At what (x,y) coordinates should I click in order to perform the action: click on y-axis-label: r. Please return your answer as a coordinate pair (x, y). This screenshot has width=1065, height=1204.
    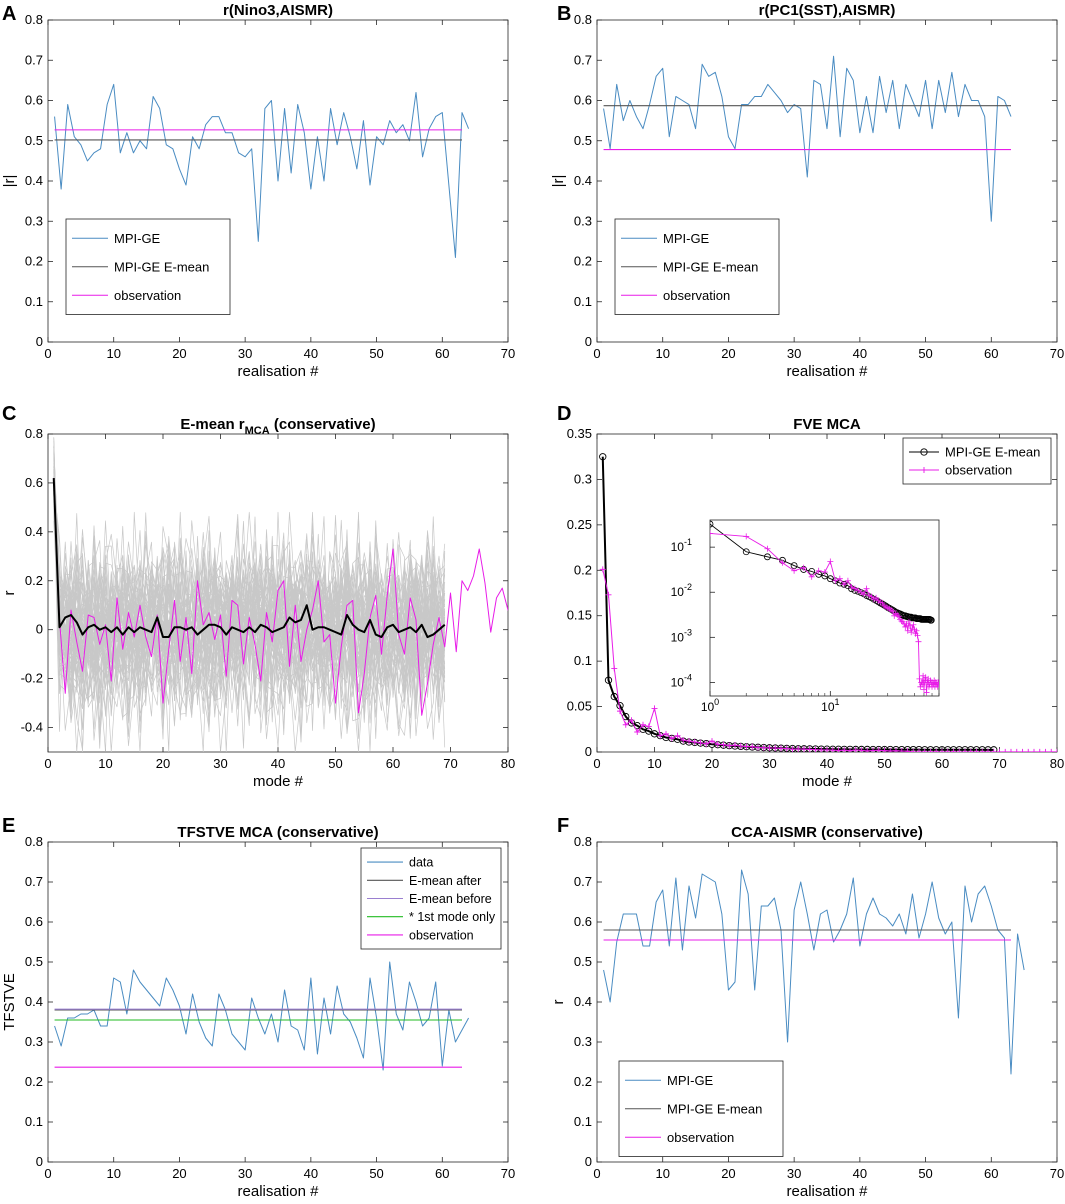
    Looking at the image, I should click on (9, 593).